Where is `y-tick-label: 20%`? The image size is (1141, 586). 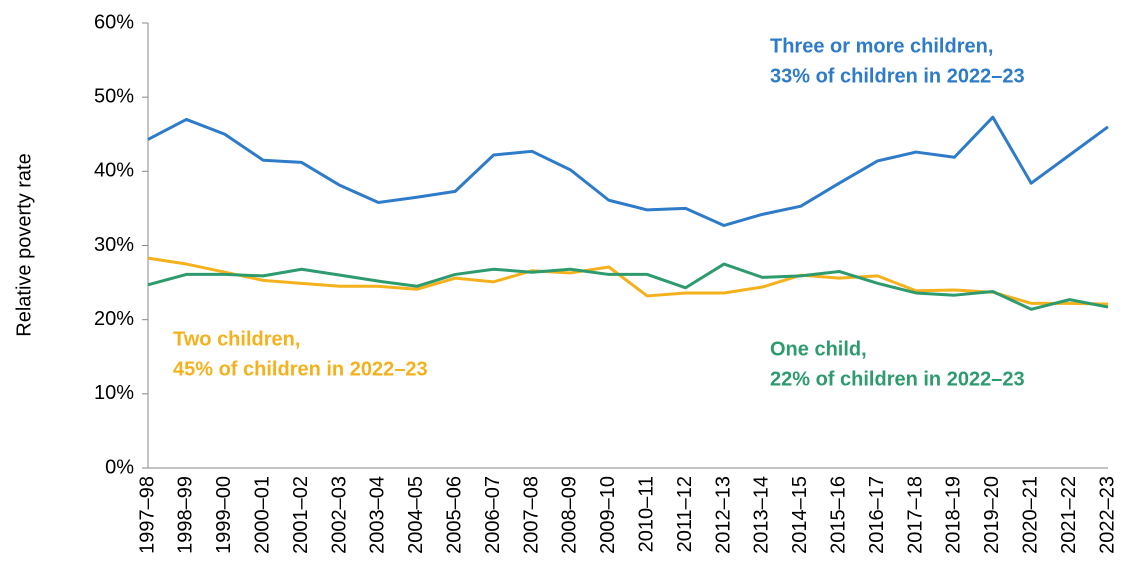 y-tick-label: 20% is located at coordinates (114, 319).